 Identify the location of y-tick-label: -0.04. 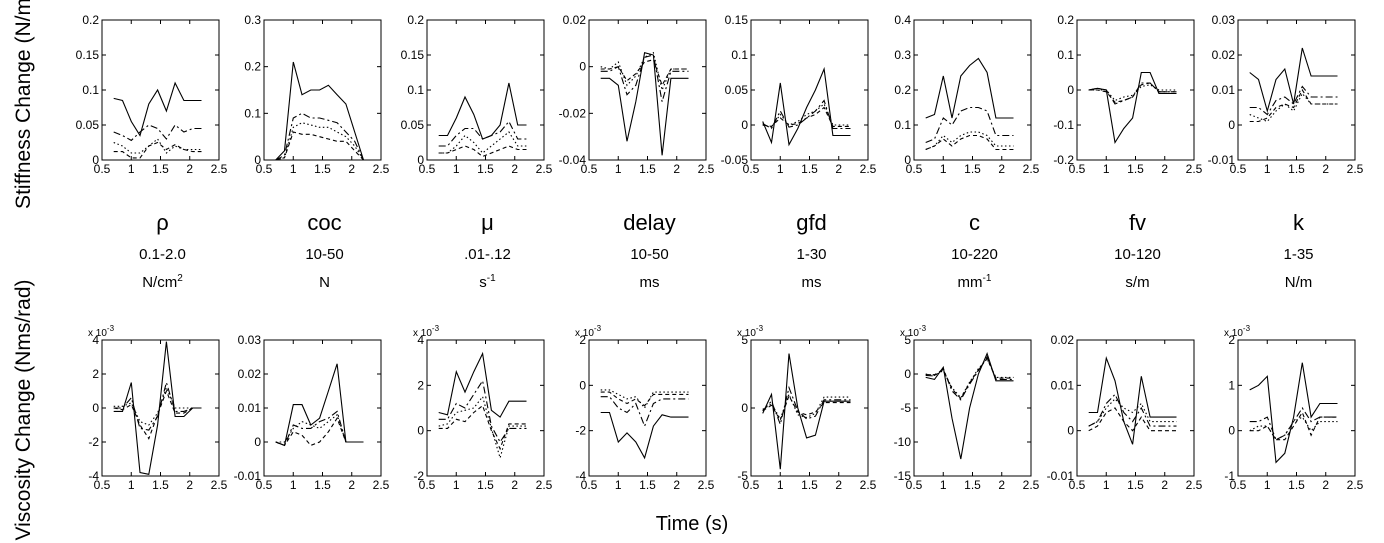
(573, 160).